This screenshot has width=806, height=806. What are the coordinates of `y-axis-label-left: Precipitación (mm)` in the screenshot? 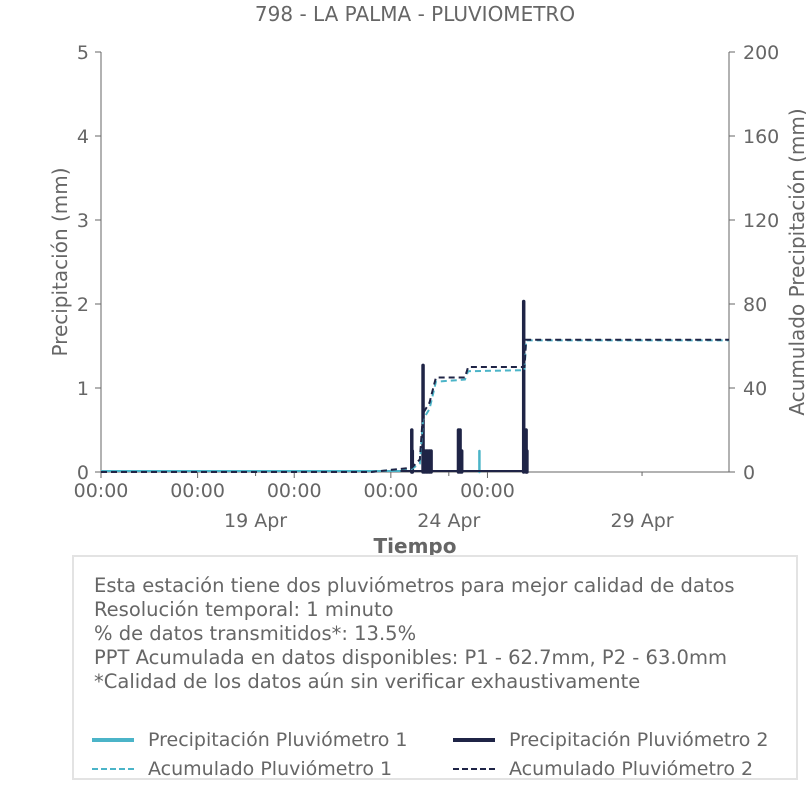 It's located at (60, 261).